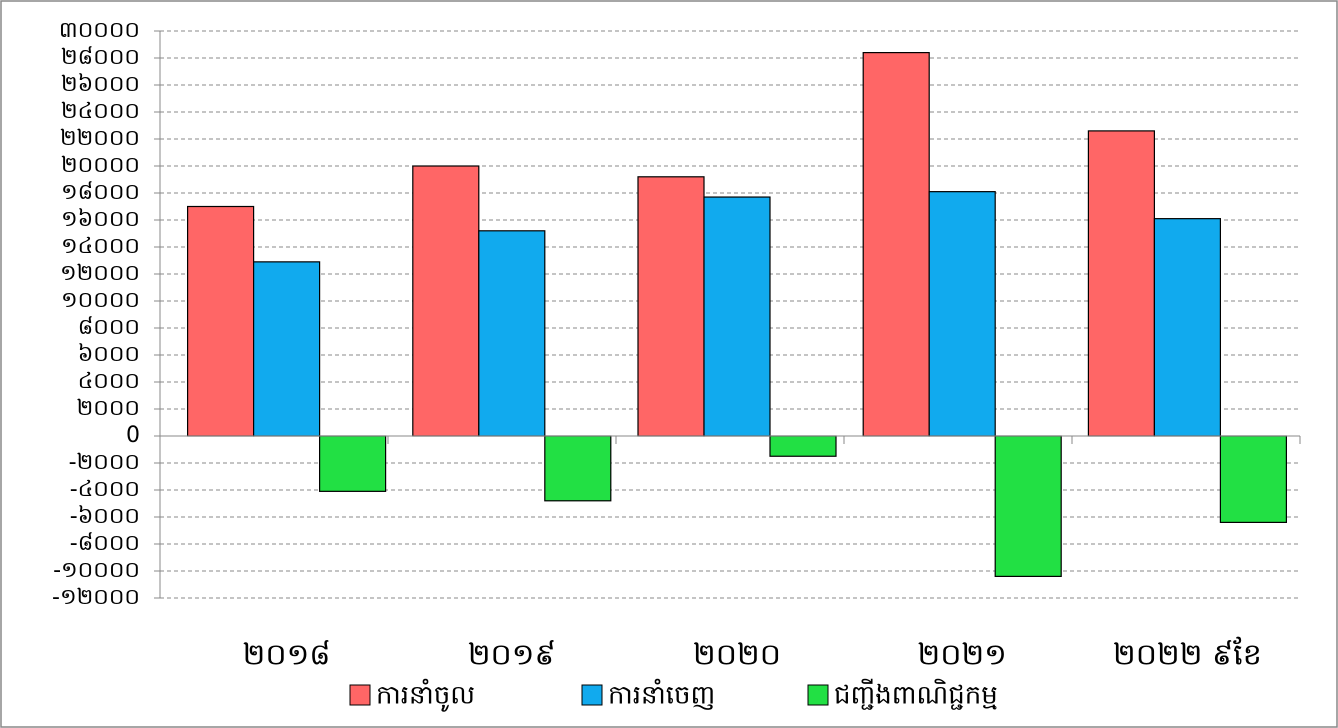 This screenshot has height=728, width=1338. What do you see at coordinates (133, 435) in the screenshot?
I see `y-tick-label: 0` at bounding box center [133, 435].